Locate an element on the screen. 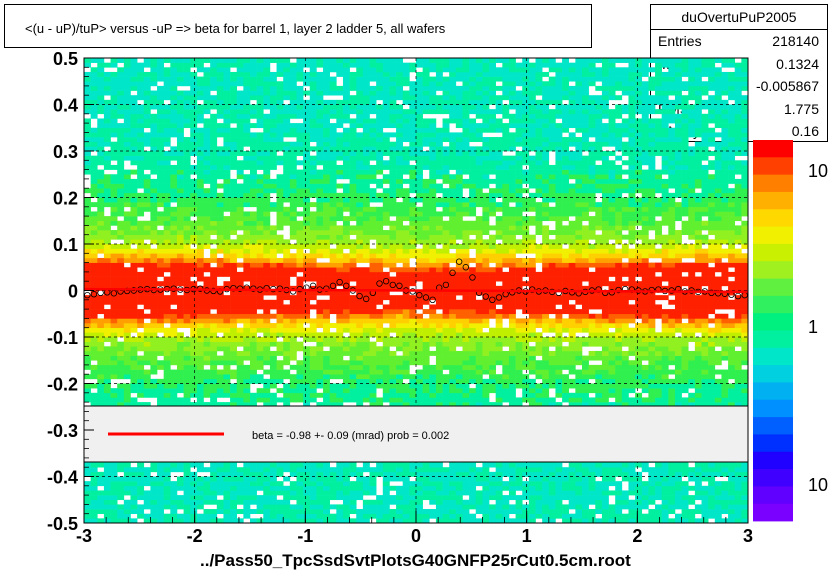 Image resolution: width=833 pixels, height=579 pixels. stats-row-mean-y: Mean y -0.005867 is located at coordinates (739, 86).